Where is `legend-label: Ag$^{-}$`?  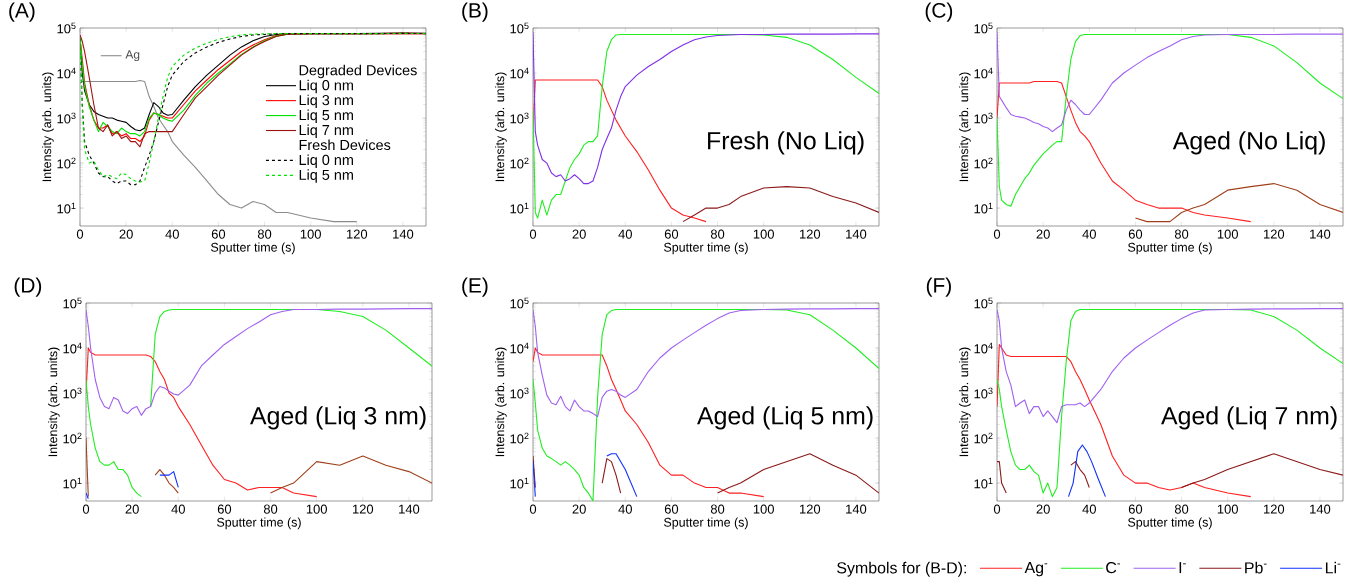
legend-label: Ag$^{-}$ is located at coordinates (1036, 569).